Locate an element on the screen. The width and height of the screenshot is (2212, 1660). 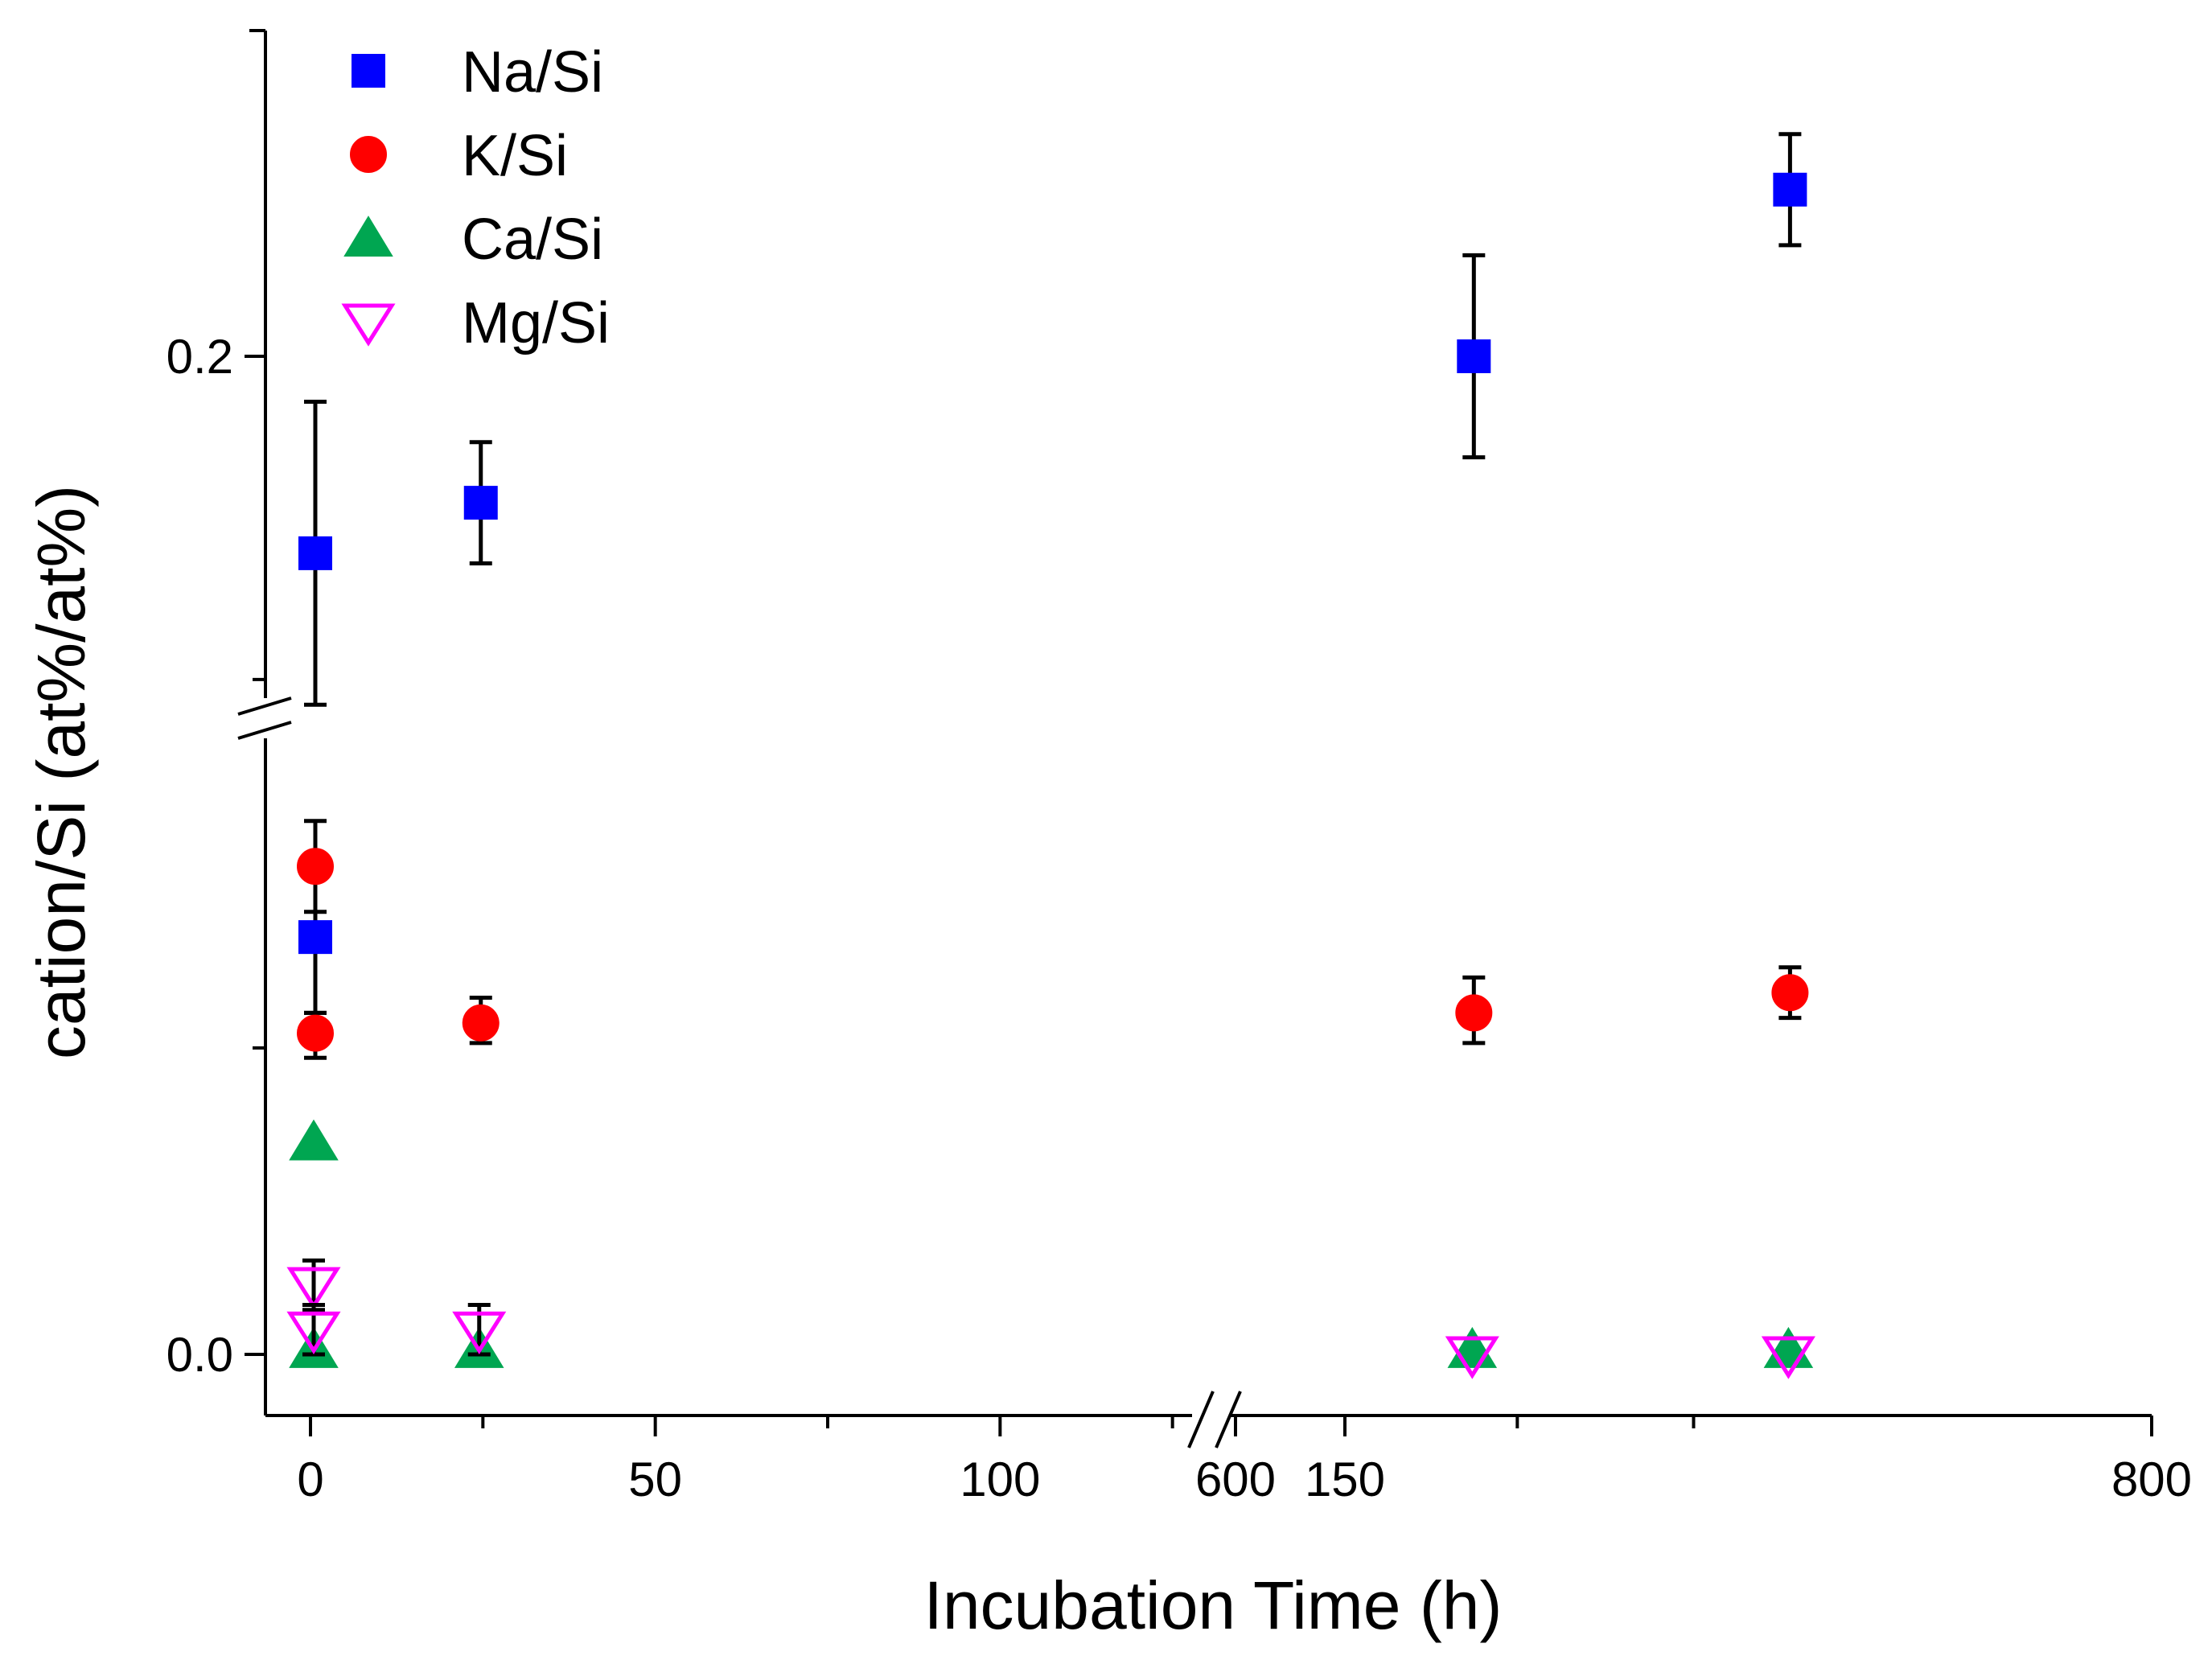
legend-item: Mg/Si is located at coordinates (475, 323).